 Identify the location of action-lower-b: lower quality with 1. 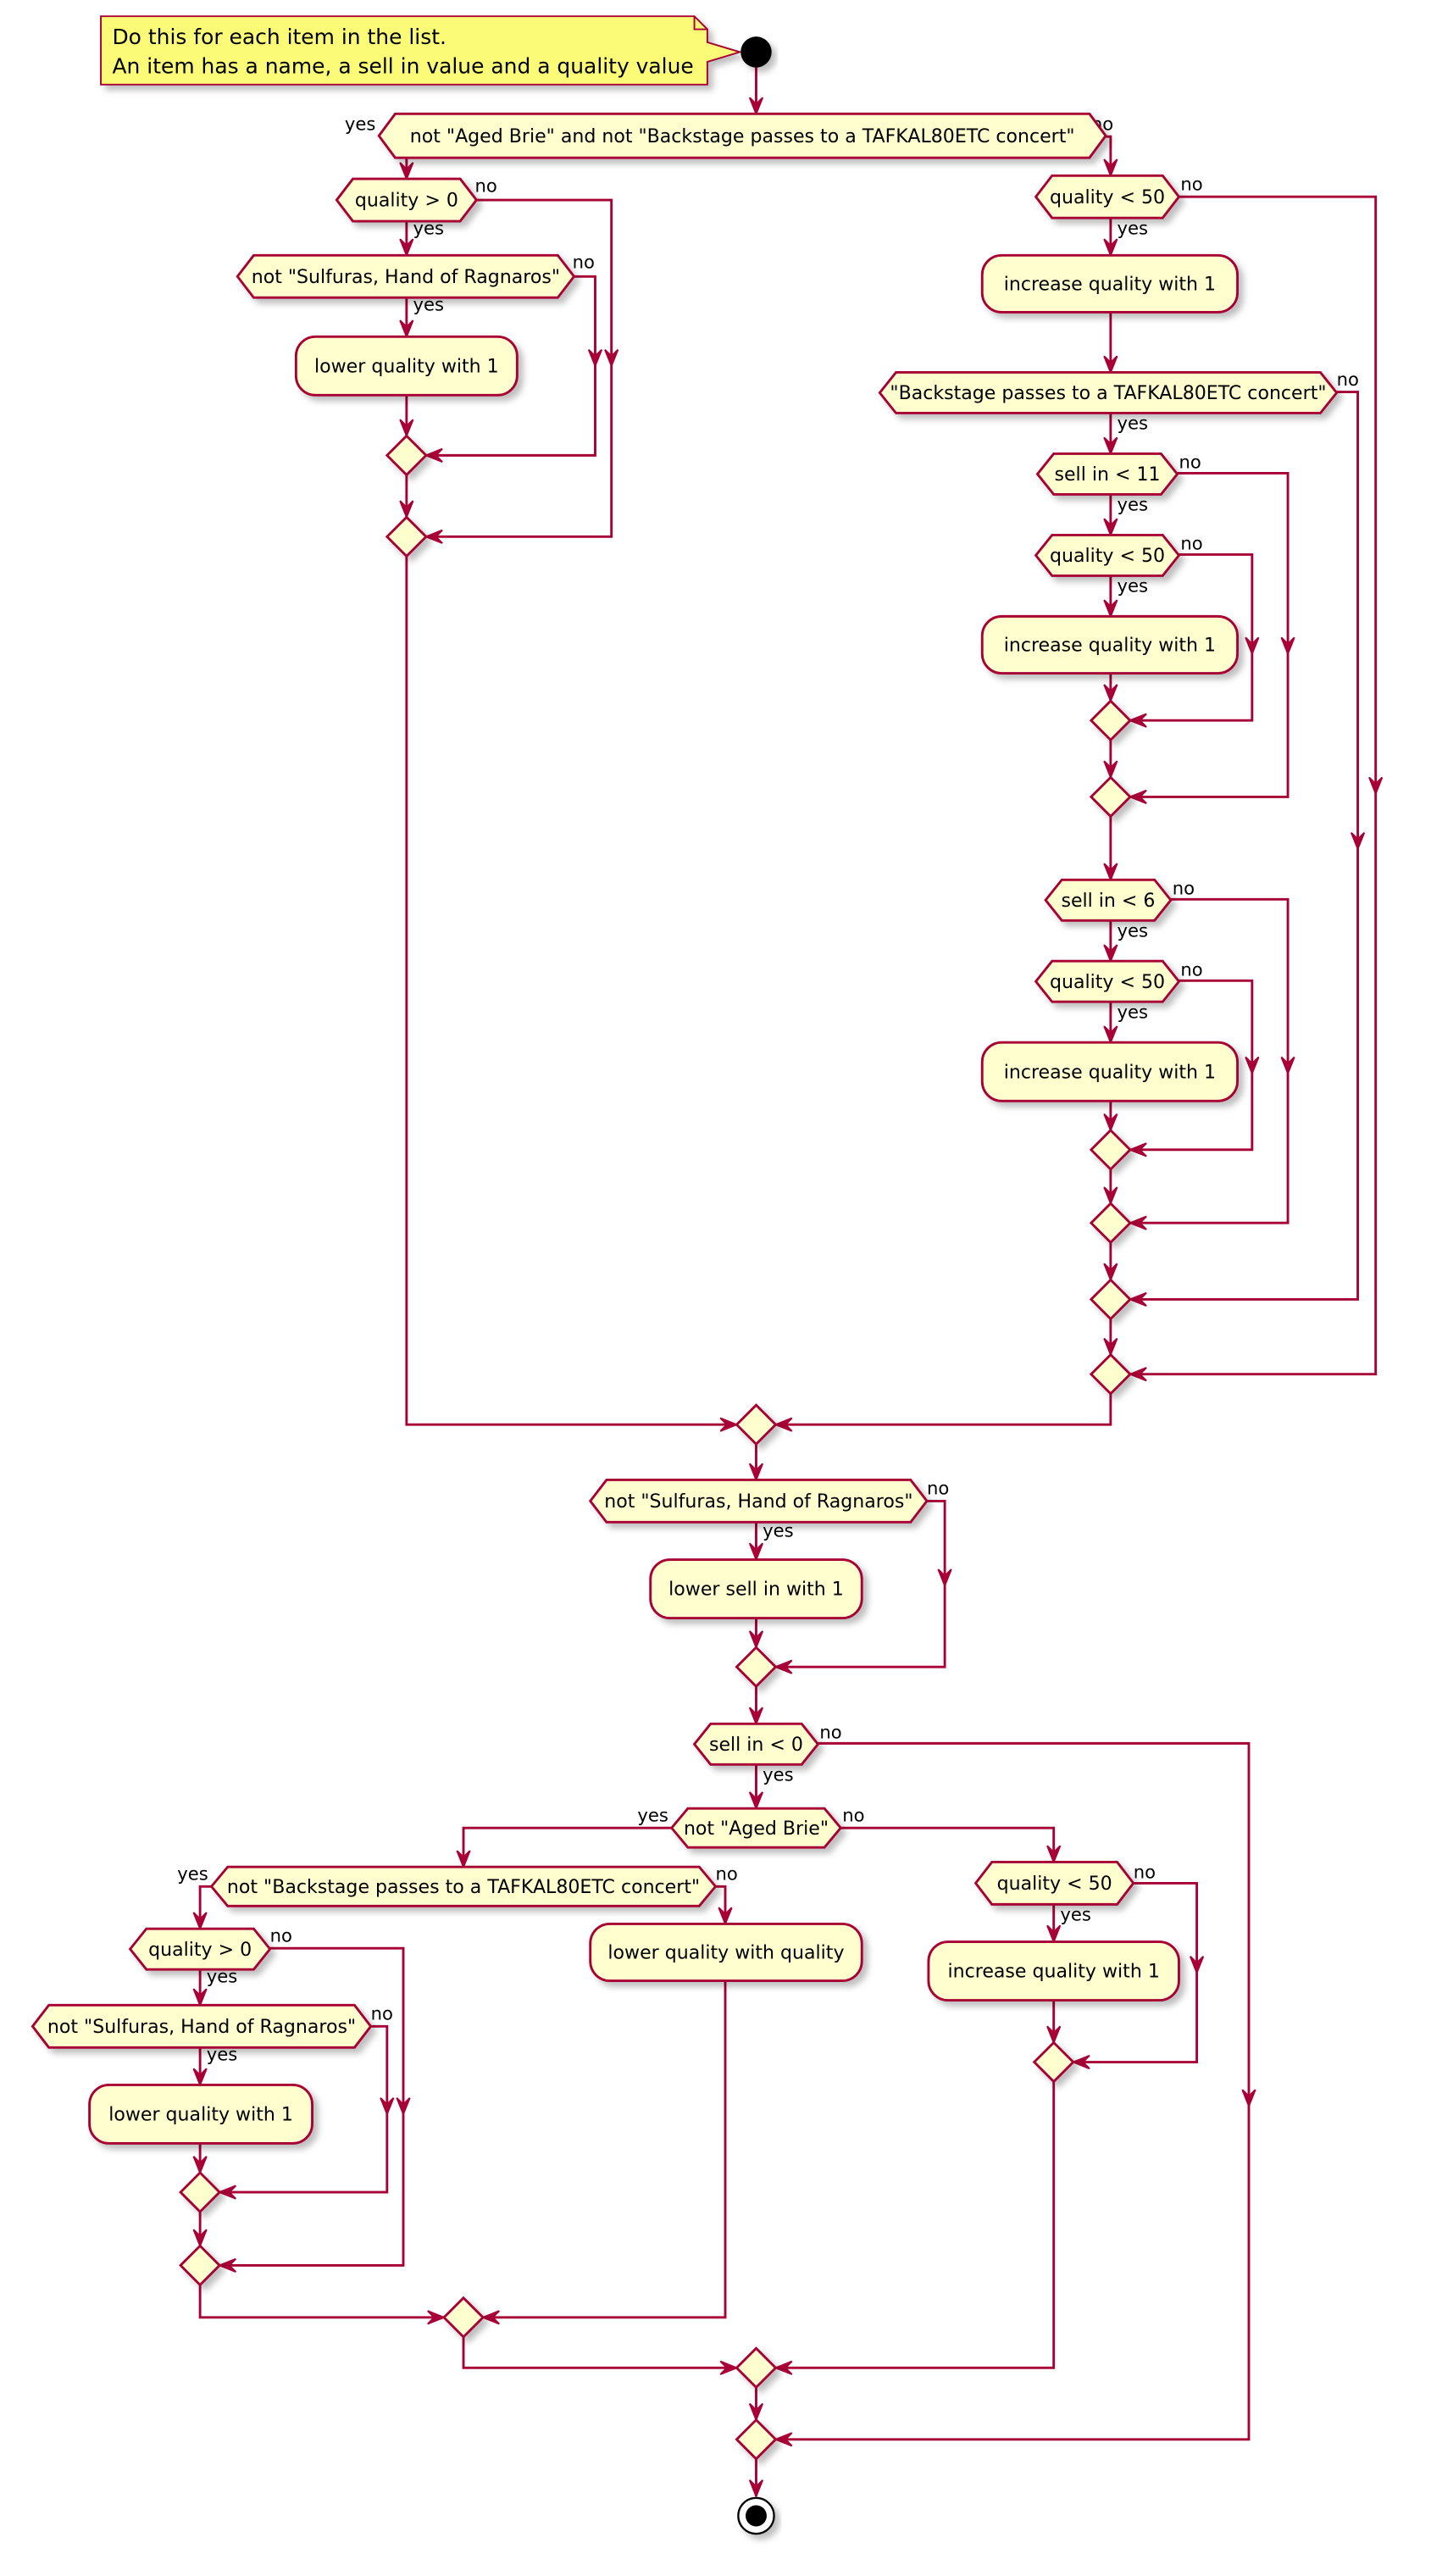
(201, 2114).